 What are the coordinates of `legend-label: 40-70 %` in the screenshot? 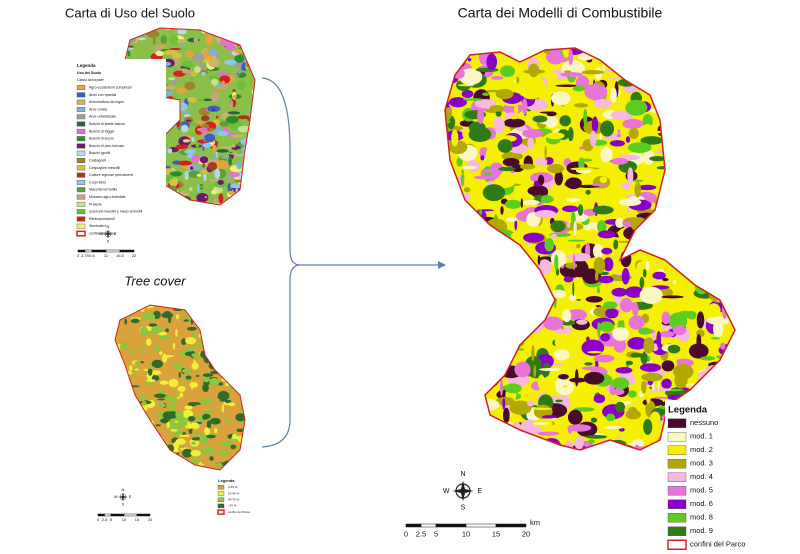 It's located at (234, 499).